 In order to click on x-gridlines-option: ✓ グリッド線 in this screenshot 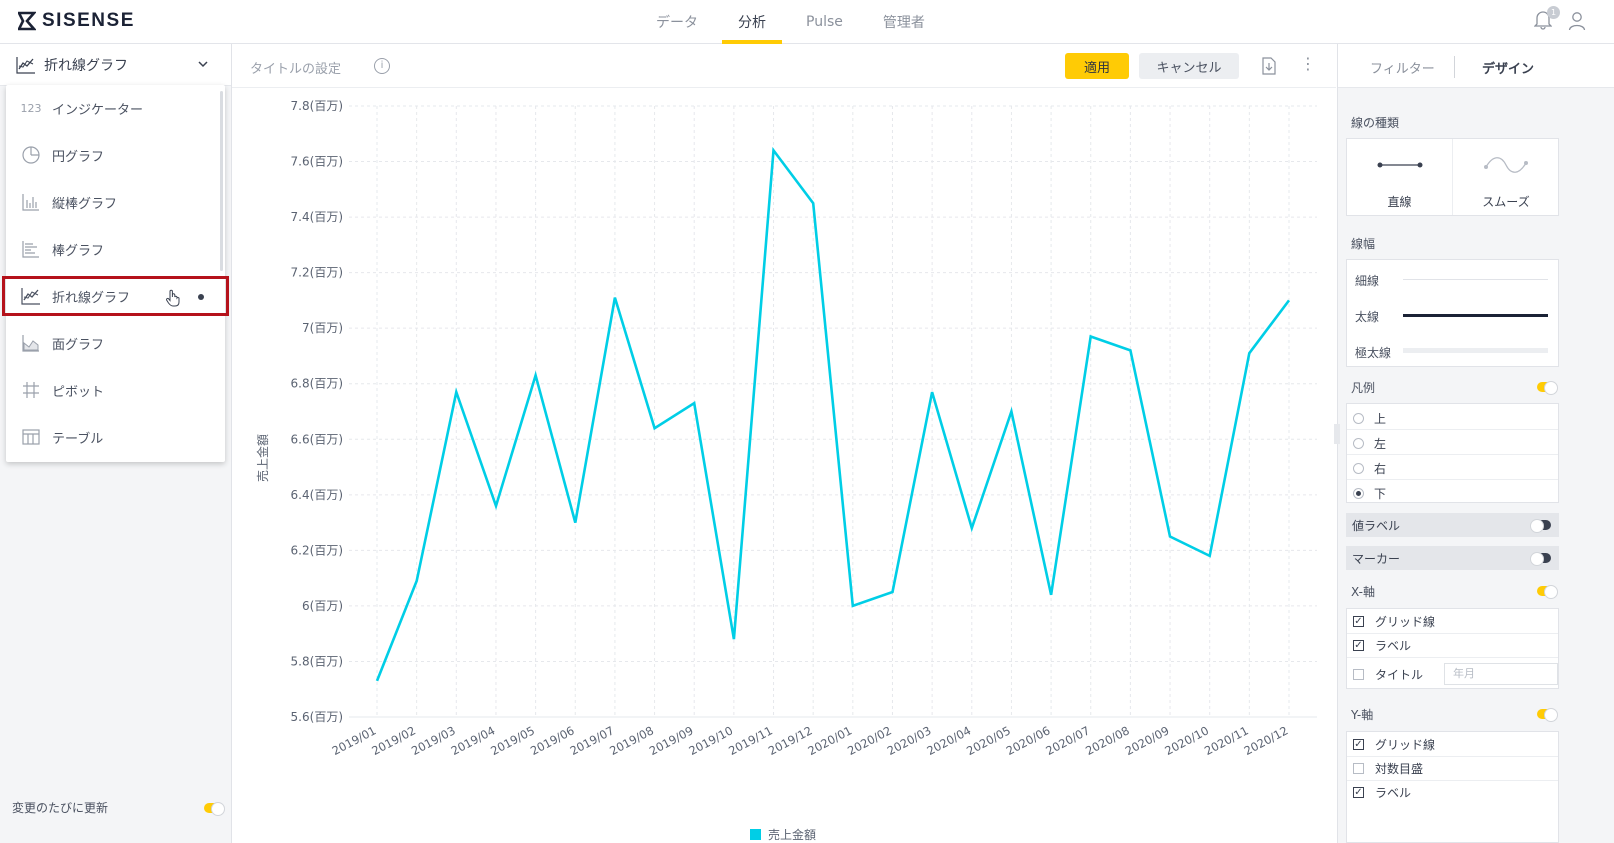, I will do `click(1455, 621)`.